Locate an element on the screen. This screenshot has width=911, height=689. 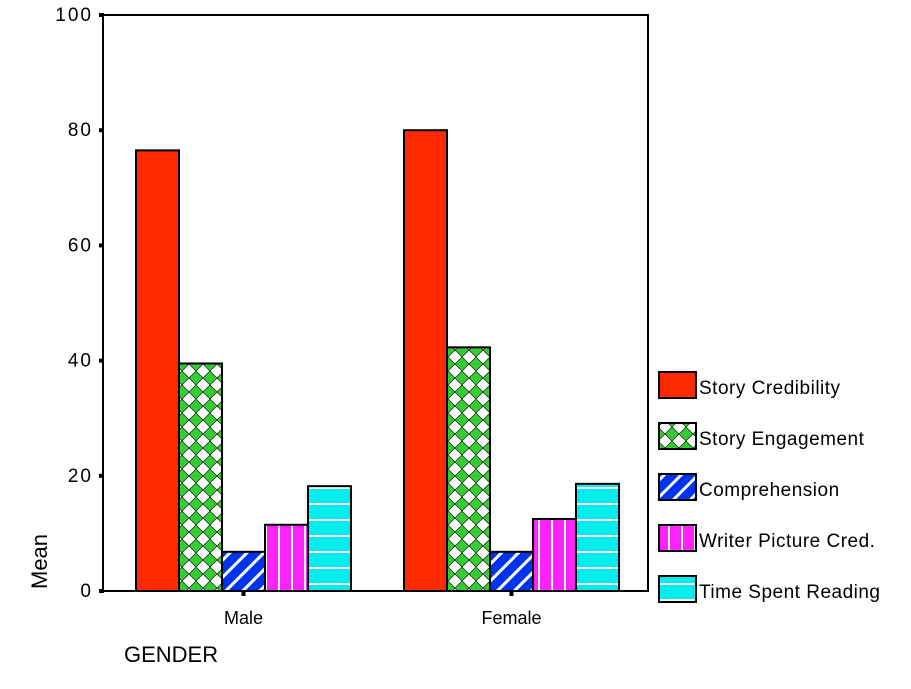
y-tick-label: 80 is located at coordinates (80, 130).